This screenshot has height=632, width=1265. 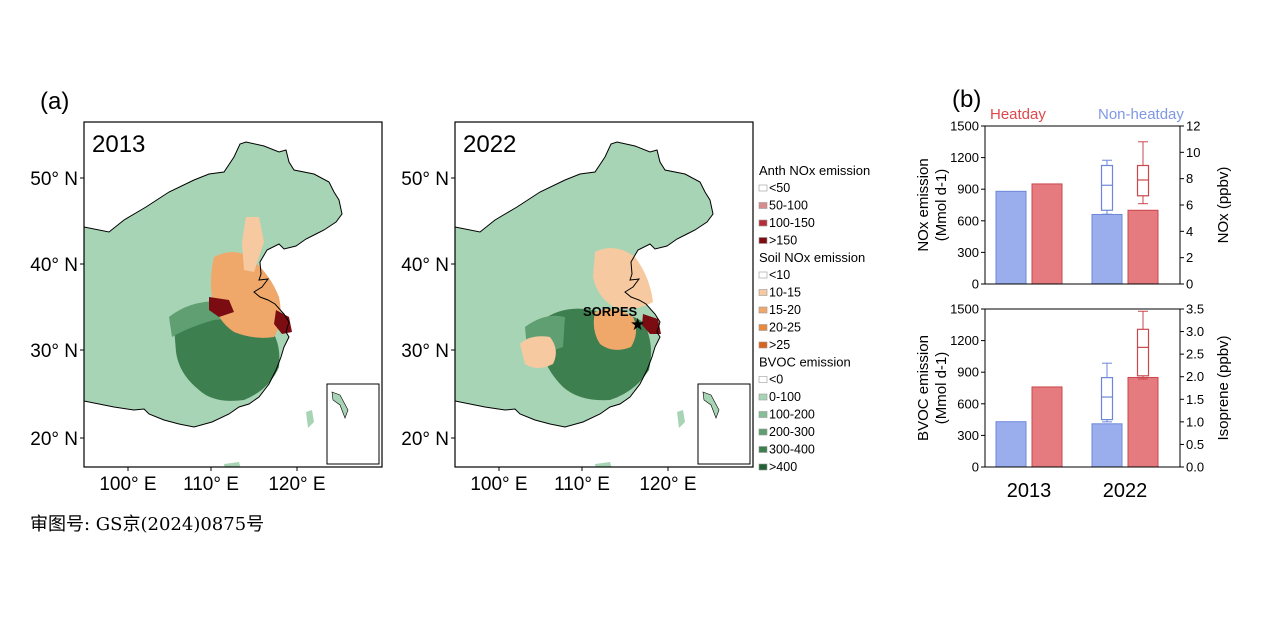 What do you see at coordinates (1195, 331) in the screenshot?
I see `right-axis-tick: 3.0` at bounding box center [1195, 331].